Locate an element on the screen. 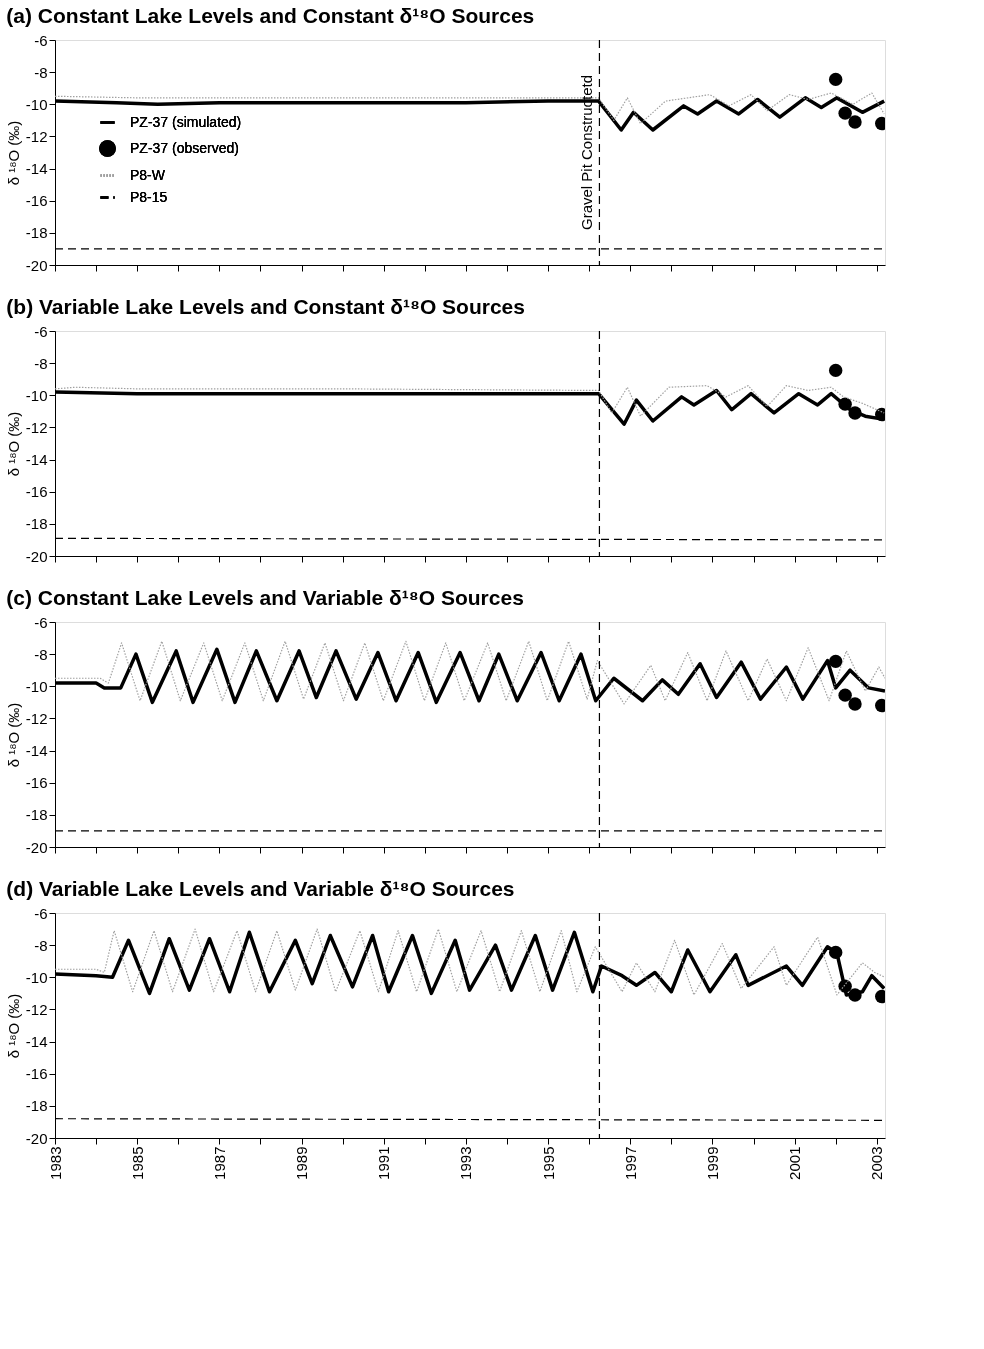  x-tick-label: 1999 is located at coordinates (712, 1163).